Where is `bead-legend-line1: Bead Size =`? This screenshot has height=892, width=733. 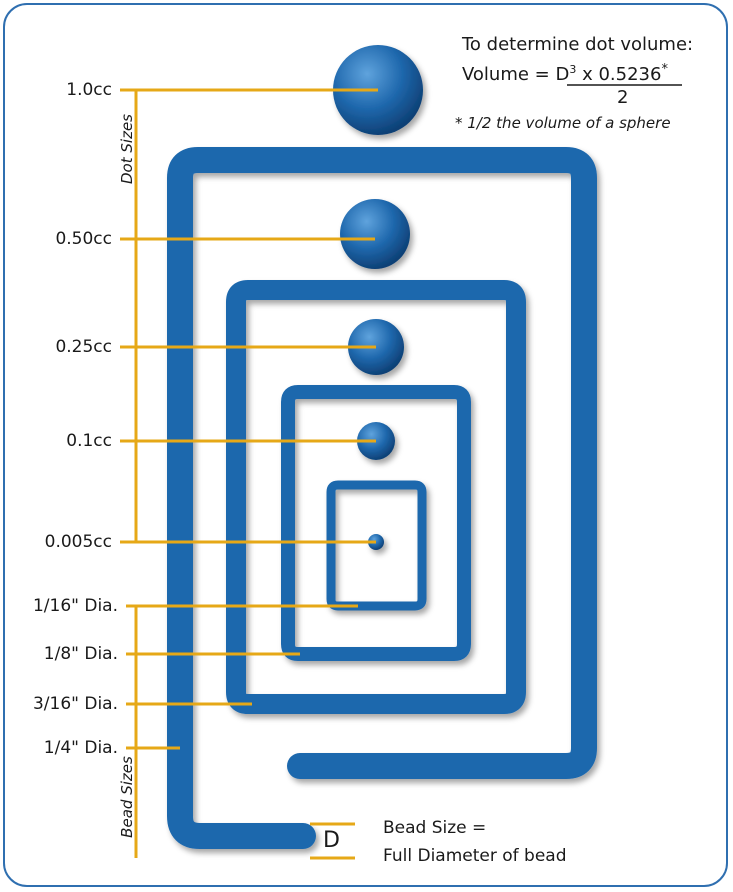 bead-legend-line1: Bead Size = is located at coordinates (435, 828).